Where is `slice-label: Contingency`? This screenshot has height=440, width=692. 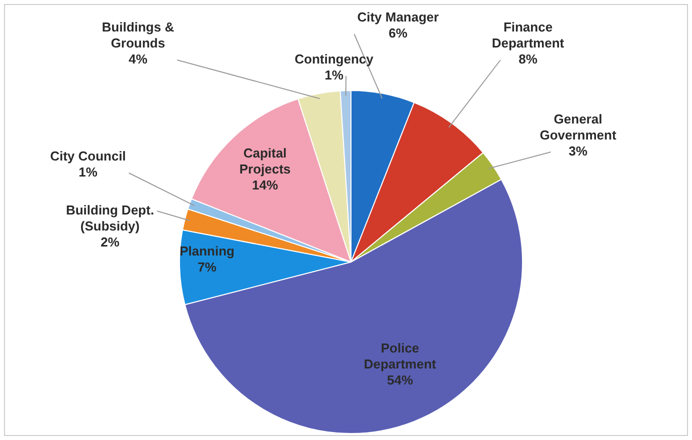 slice-label: Contingency is located at coordinates (334, 59).